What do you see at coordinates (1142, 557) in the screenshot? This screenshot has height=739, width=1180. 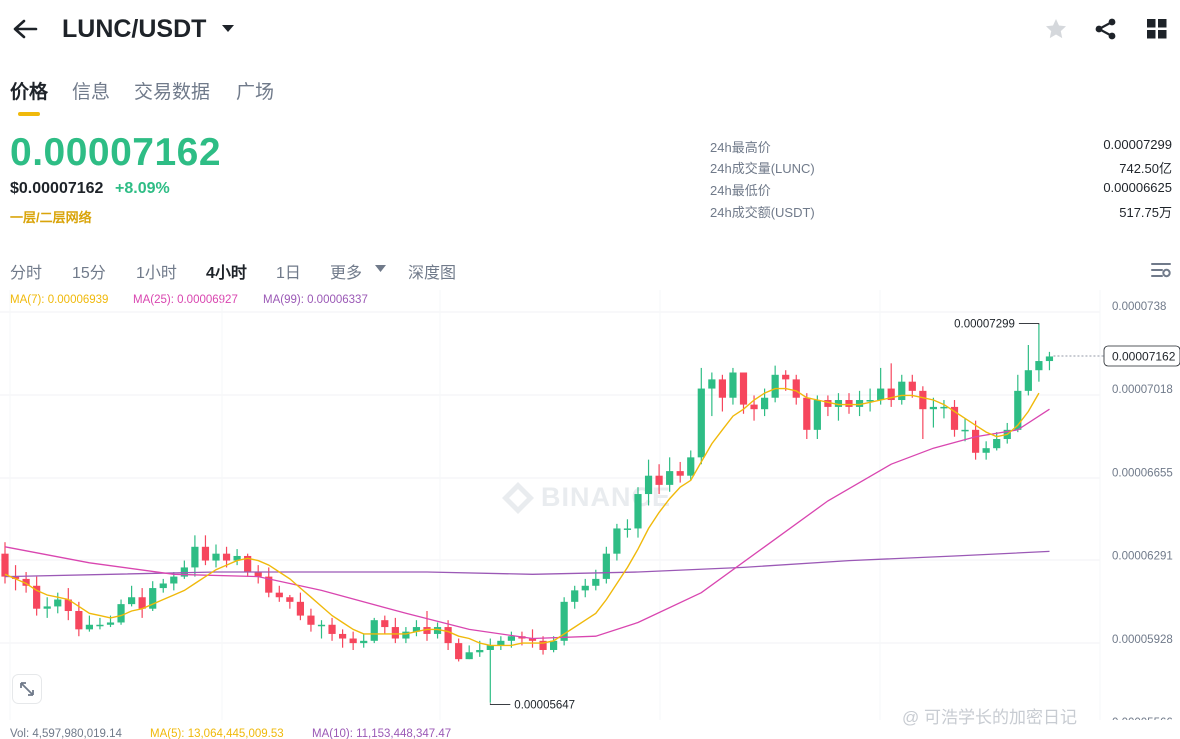 I see `y-tick-label: 0.00006291` at bounding box center [1142, 557].